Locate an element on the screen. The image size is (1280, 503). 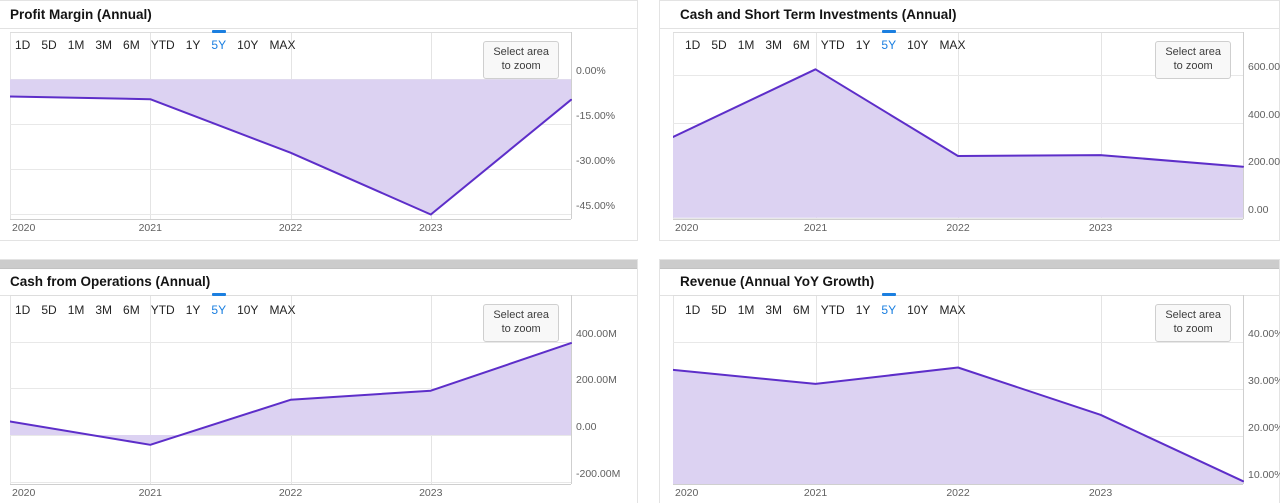
panel-title-row: Profit Margin (Annual) is located at coordinates (318, 15).